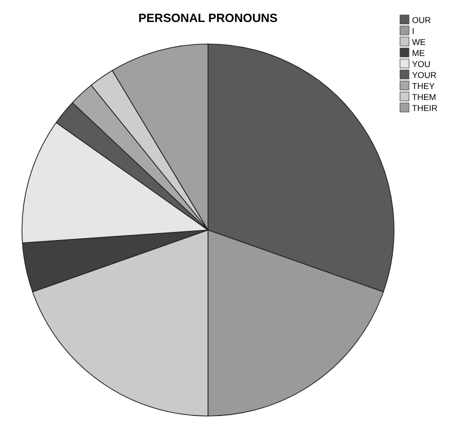 This screenshot has height=427, width=452. I want to click on legend-label: THEIR, so click(425, 108).